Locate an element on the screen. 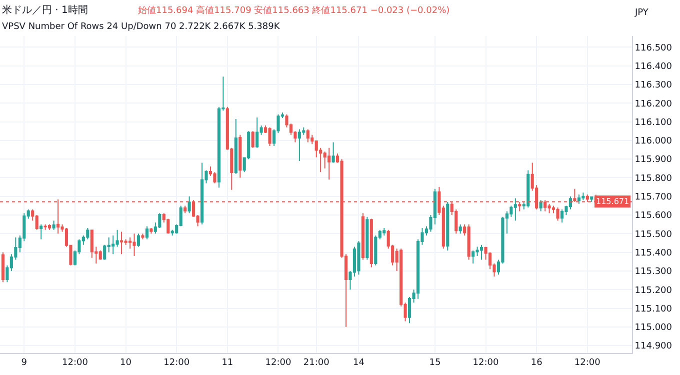  y-tick-label: 116.000 is located at coordinates (653, 141).